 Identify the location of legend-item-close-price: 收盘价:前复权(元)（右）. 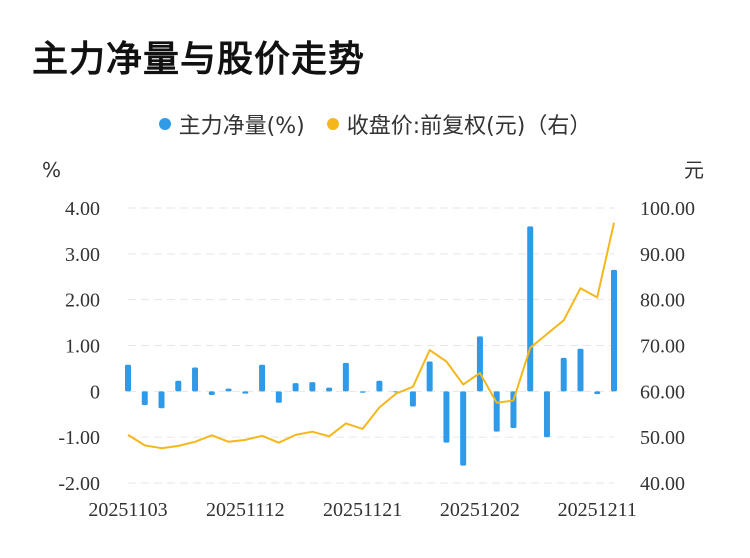
(459, 124).